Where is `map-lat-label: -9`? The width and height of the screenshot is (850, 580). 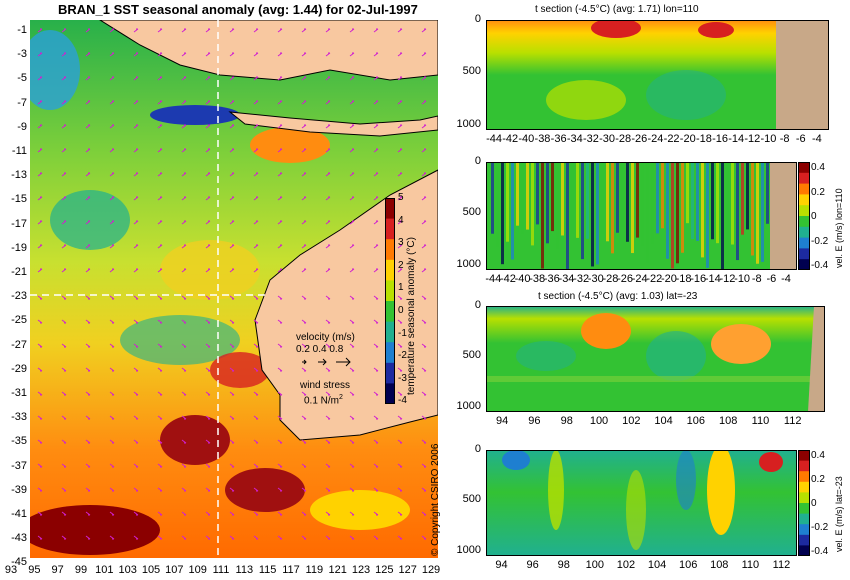
map-lat-label: -9 is located at coordinates (22, 126).